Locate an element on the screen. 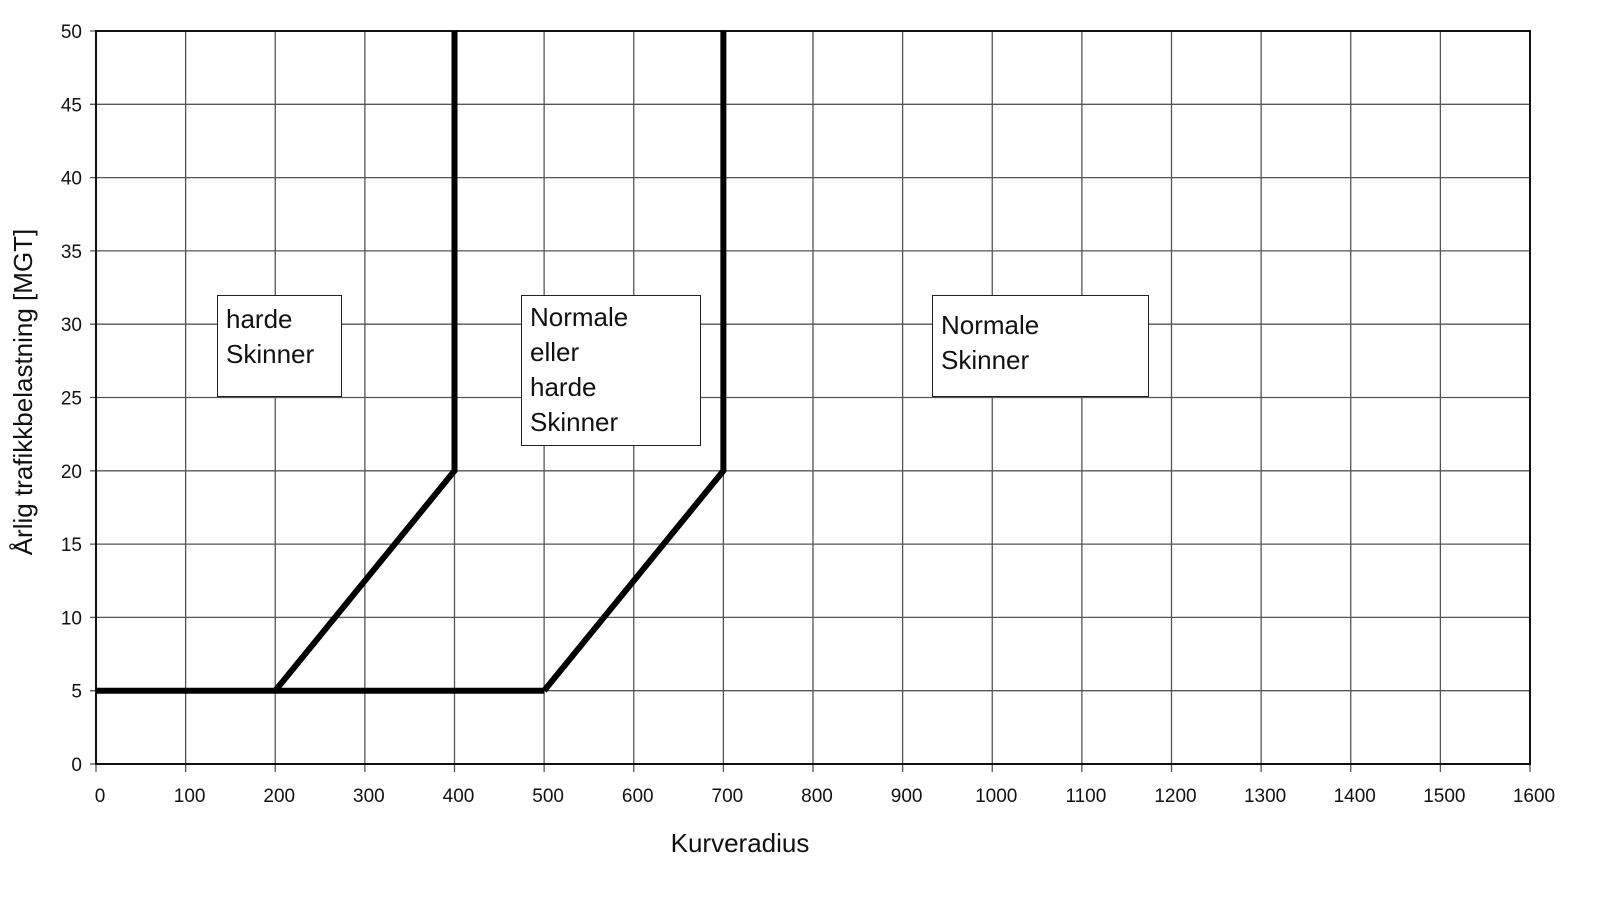  x-tick-label: 1500 is located at coordinates (1444, 796).